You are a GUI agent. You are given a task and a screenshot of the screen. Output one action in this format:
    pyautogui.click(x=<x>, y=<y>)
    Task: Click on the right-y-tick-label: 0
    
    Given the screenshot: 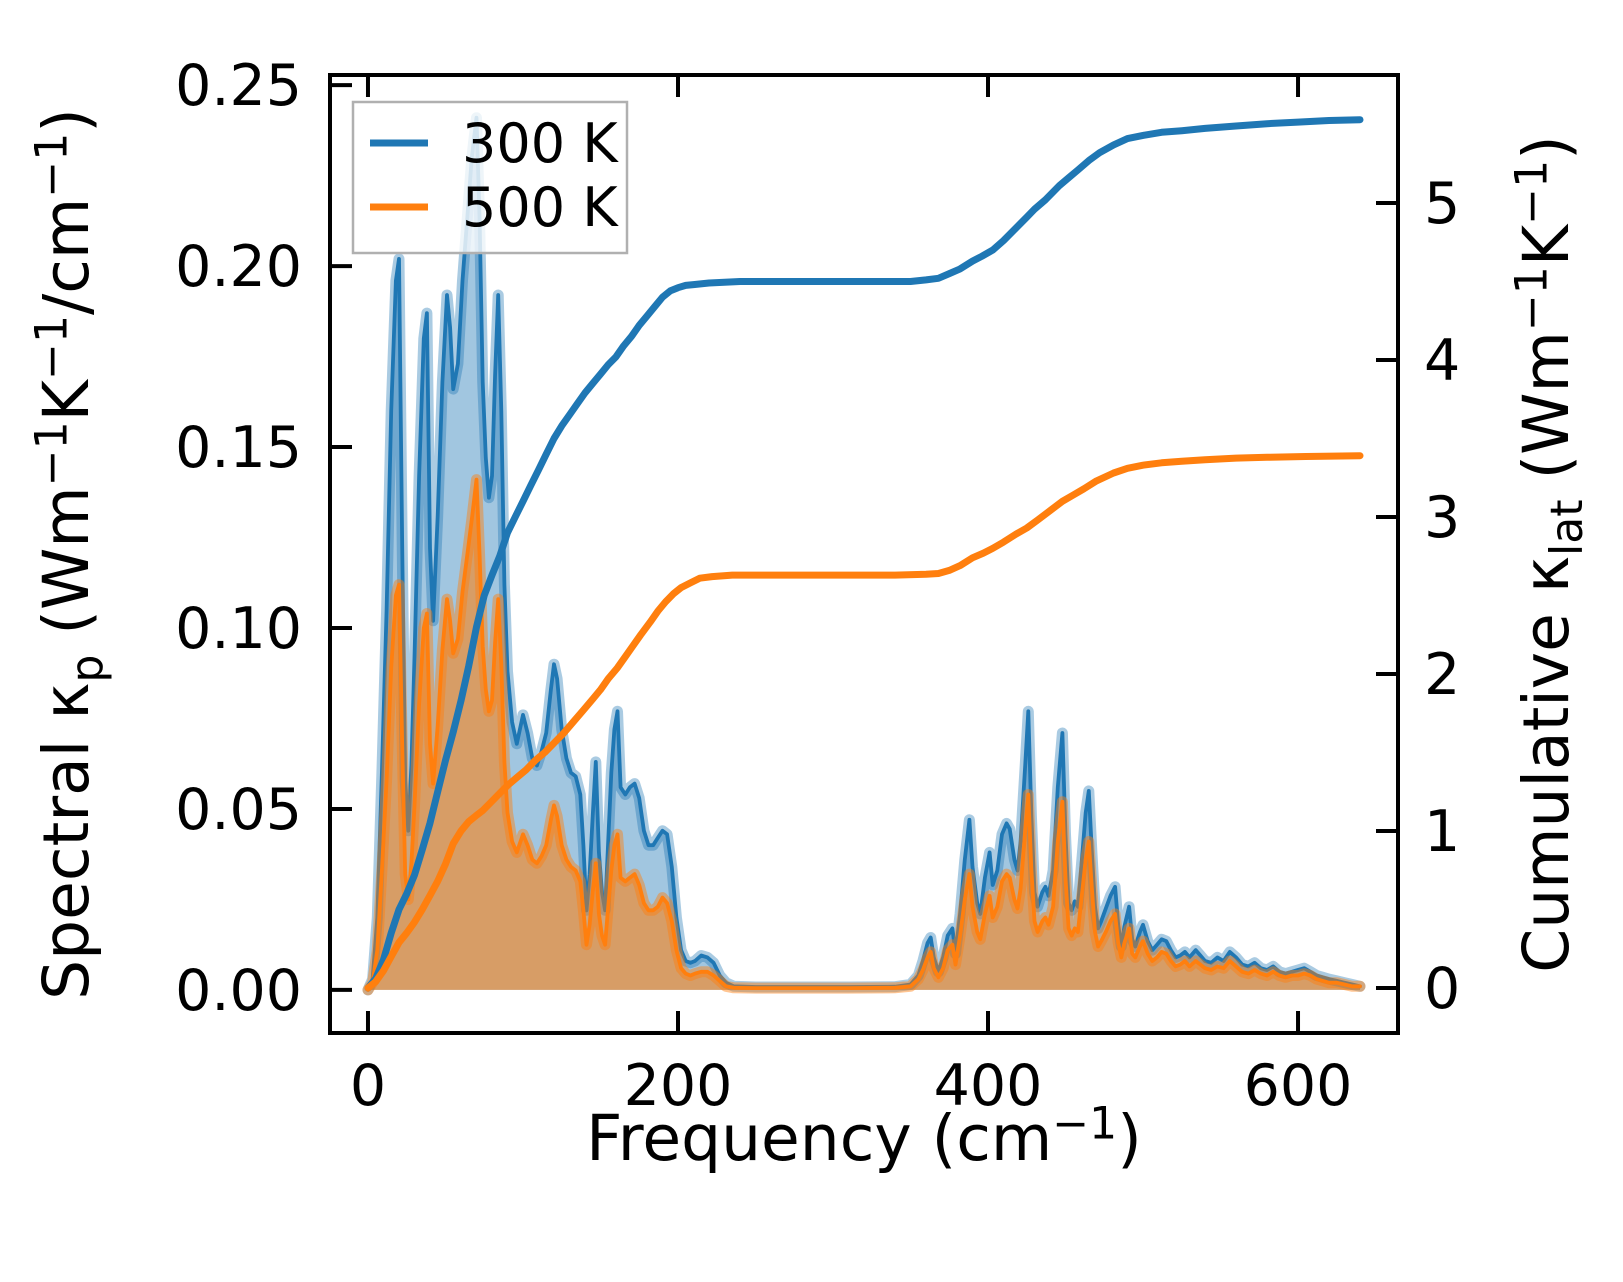 What is the action you would take?
    pyautogui.click(x=1442, y=989)
    